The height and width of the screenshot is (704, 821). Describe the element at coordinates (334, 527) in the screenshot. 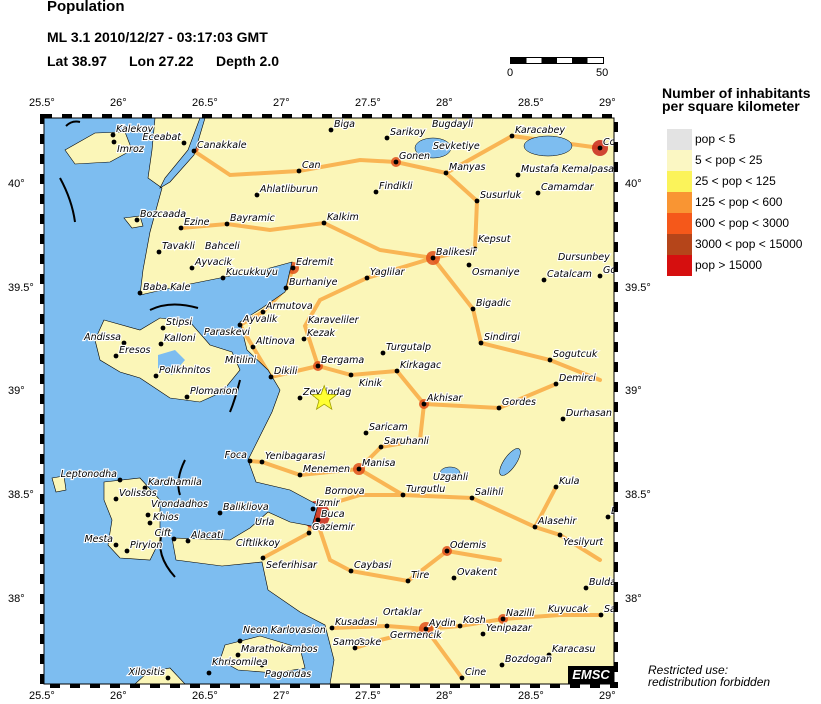

I see `city-label: Gaziemir` at that location.